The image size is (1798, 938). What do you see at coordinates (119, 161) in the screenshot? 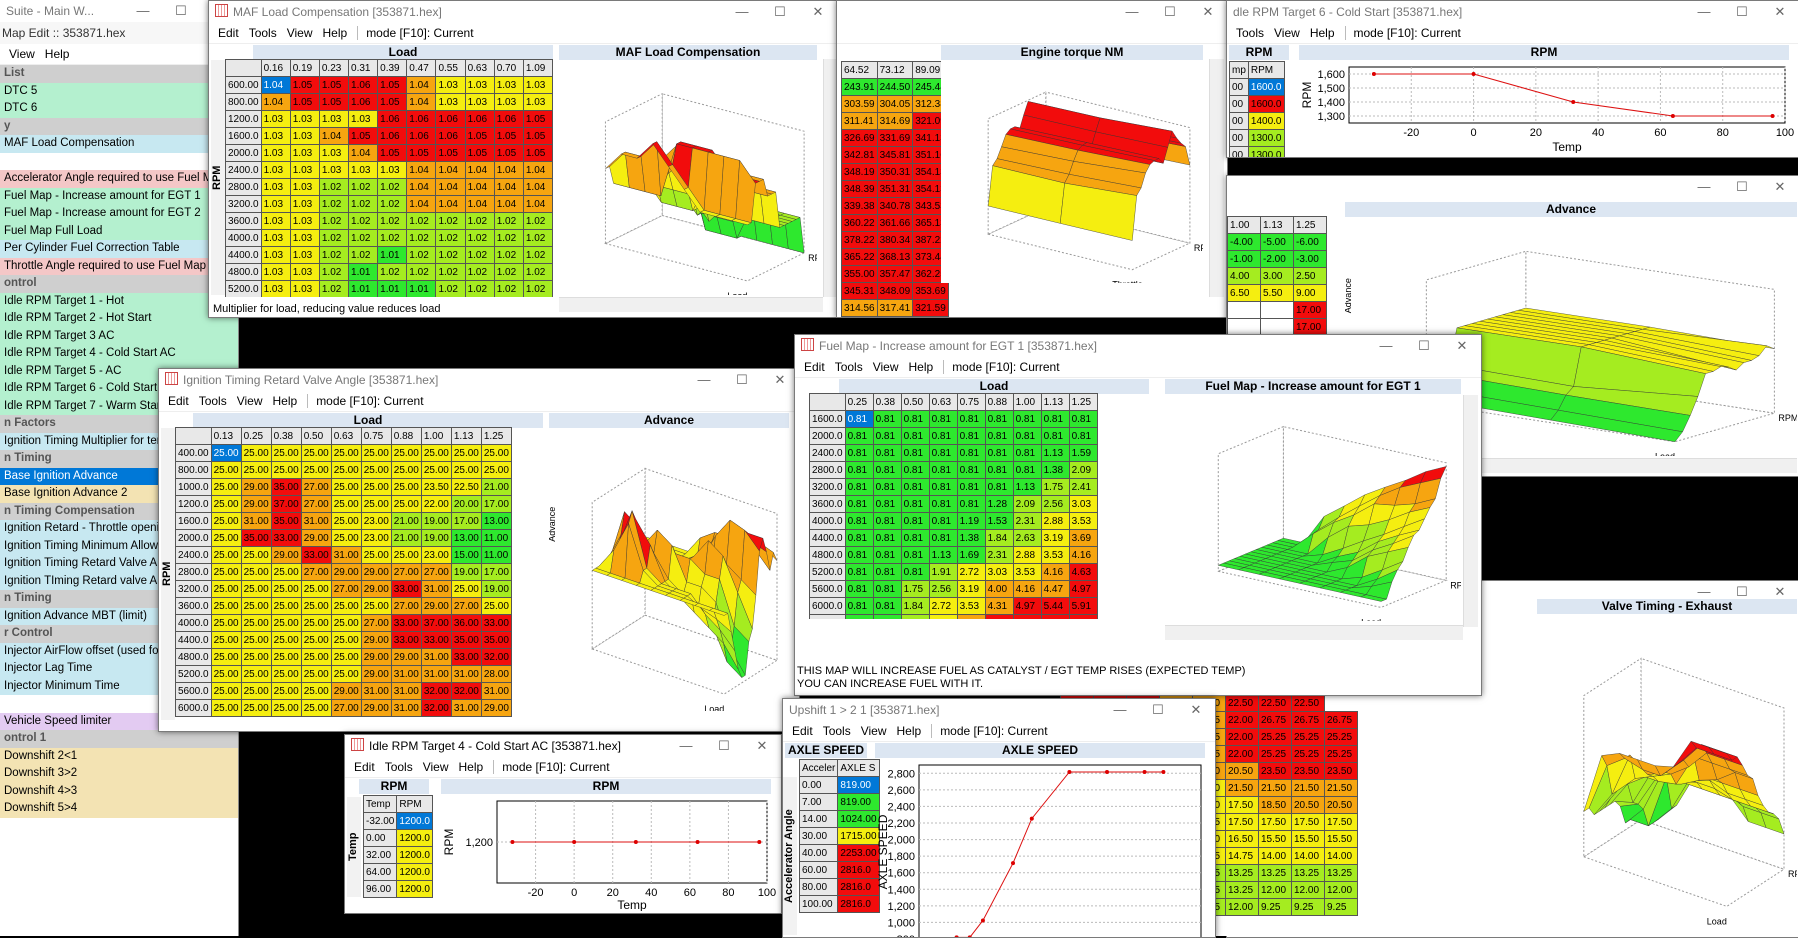
I see `map-list-item` at bounding box center [119, 161].